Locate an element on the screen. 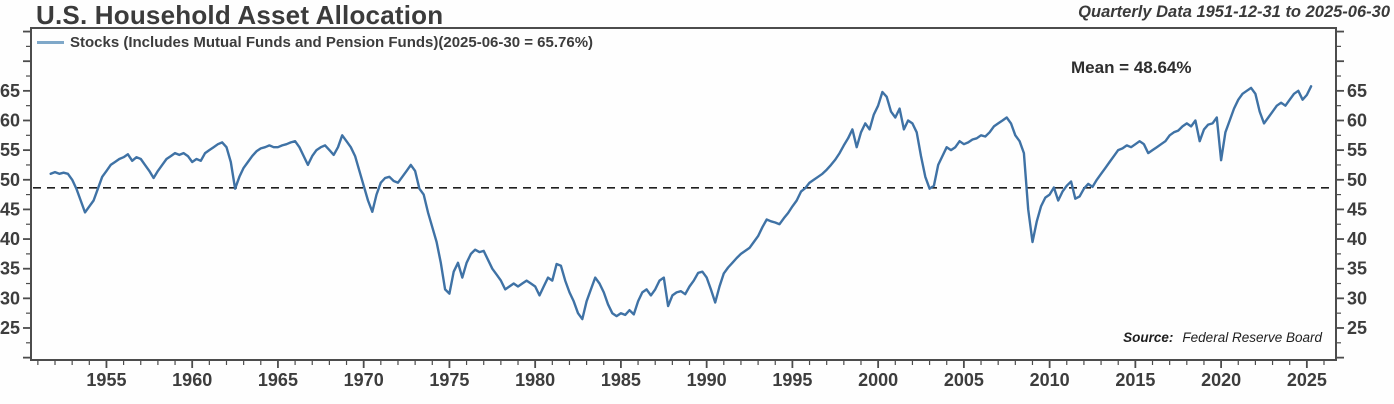  y-tick-label-left: 40 is located at coordinates (10, 239).